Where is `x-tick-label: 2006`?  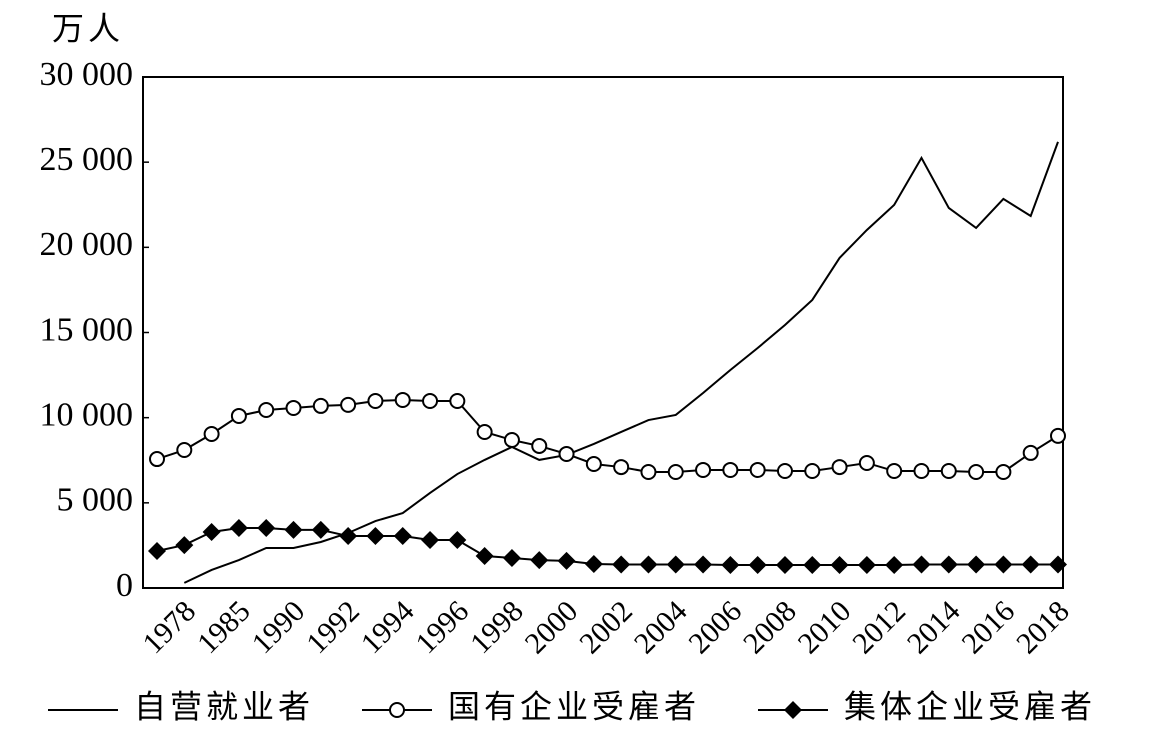
x-tick-label: 2006 is located at coordinates (715, 627).